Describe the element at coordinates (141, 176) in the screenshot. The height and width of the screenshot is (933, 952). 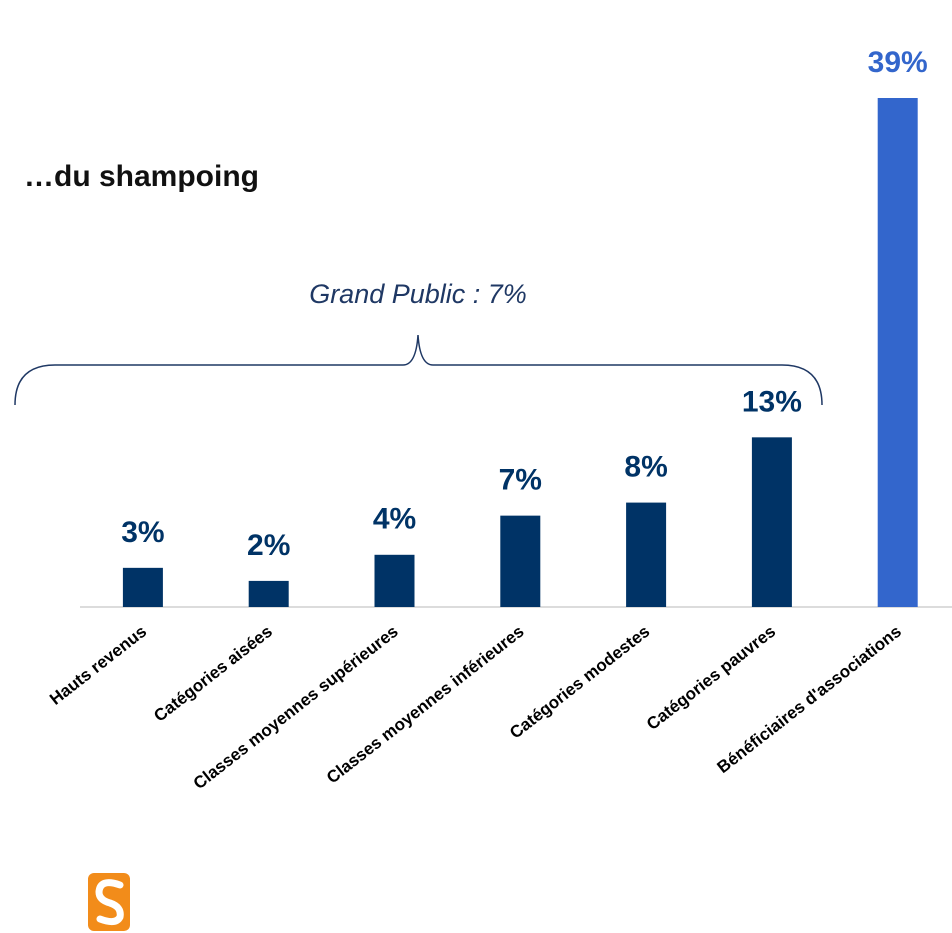
I see `chart-title: …du shampoing` at that location.